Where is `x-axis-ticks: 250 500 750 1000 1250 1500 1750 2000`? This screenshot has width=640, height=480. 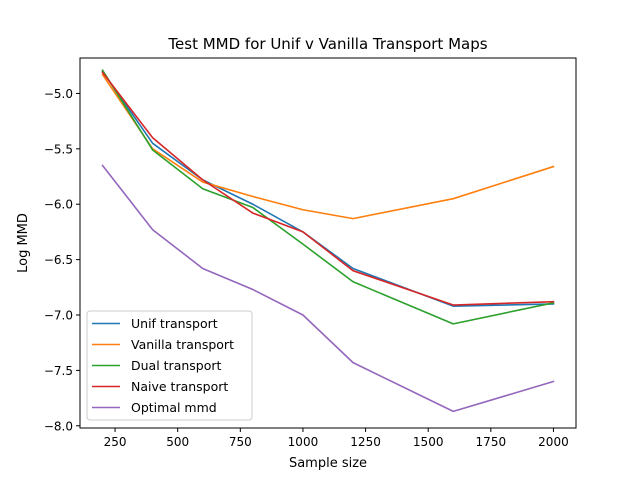 x-axis-ticks: 250 500 750 1000 1250 1500 1750 2000 is located at coordinates (336, 438).